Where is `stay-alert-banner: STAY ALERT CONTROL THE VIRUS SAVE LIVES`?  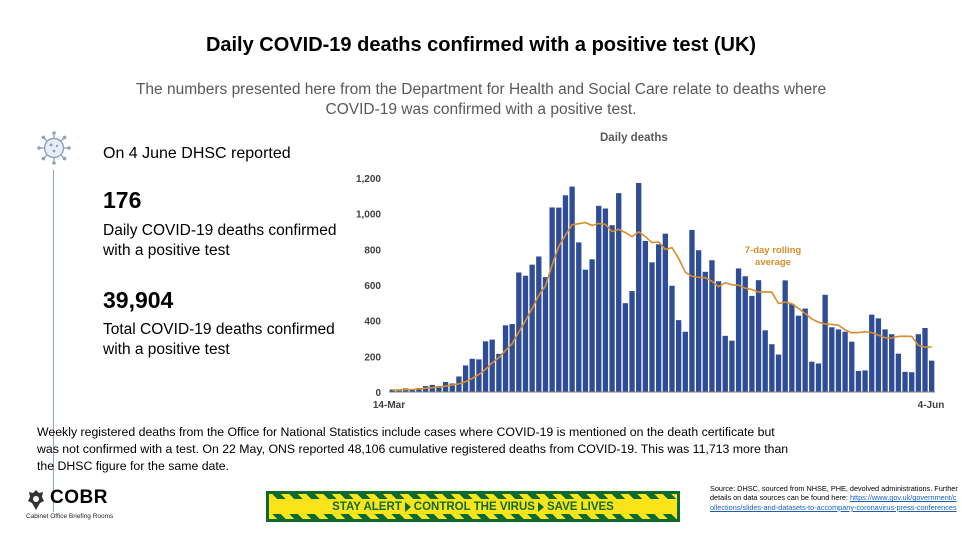 stay-alert-banner: STAY ALERT CONTROL THE VIRUS SAVE LIVES is located at coordinates (473, 506).